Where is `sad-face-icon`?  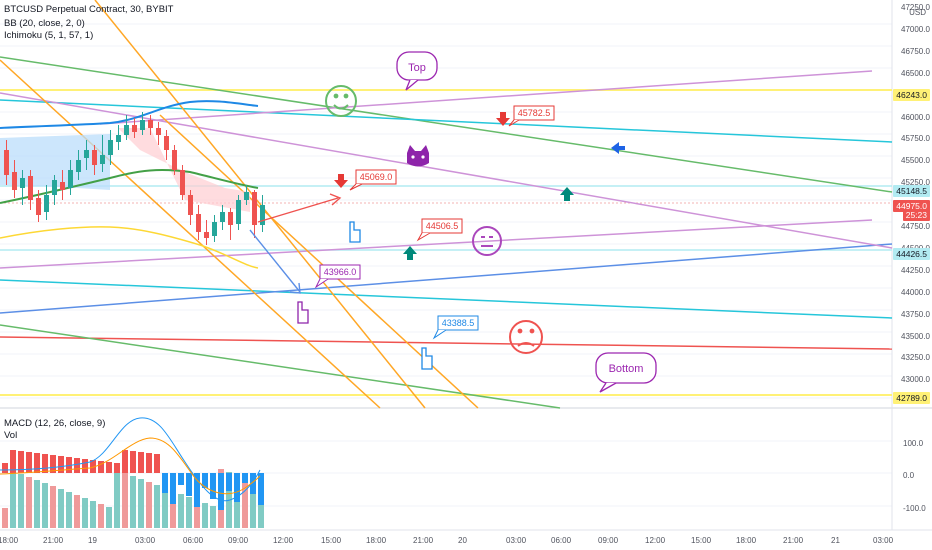 sad-face-icon is located at coordinates (526, 337).